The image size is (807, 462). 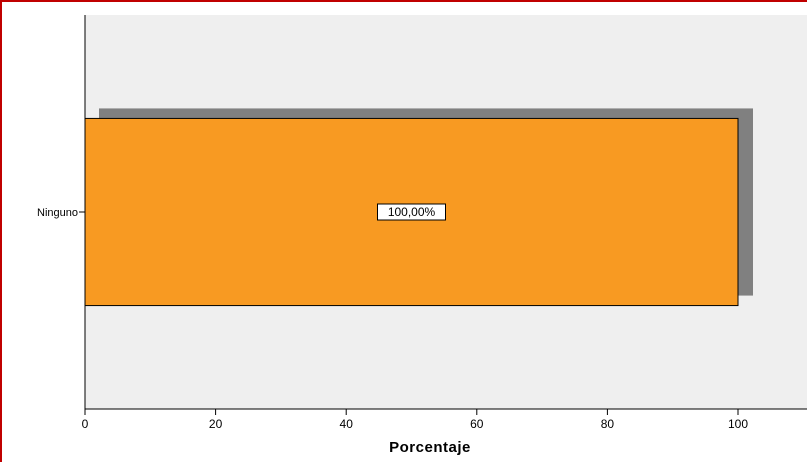 What do you see at coordinates (477, 424) in the screenshot?
I see `x-tick-label: 60` at bounding box center [477, 424].